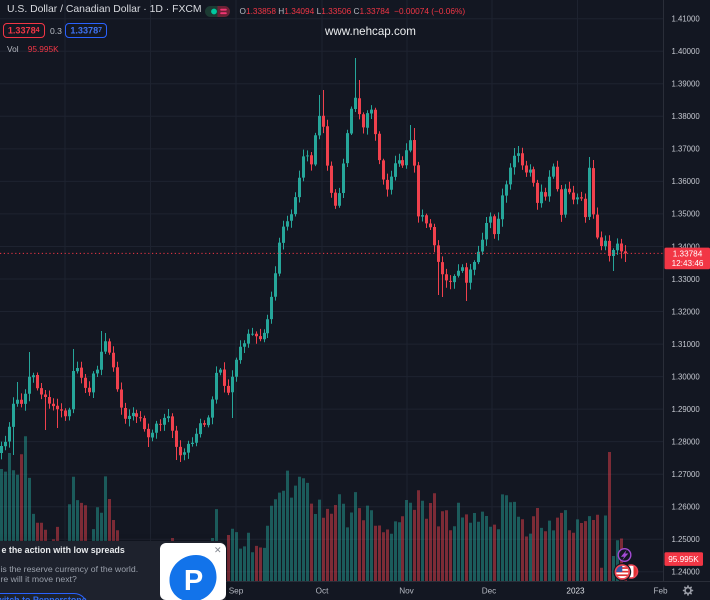  What do you see at coordinates (686, 507) in the screenshot?
I see `svg-text: 1.26000` at bounding box center [686, 507].